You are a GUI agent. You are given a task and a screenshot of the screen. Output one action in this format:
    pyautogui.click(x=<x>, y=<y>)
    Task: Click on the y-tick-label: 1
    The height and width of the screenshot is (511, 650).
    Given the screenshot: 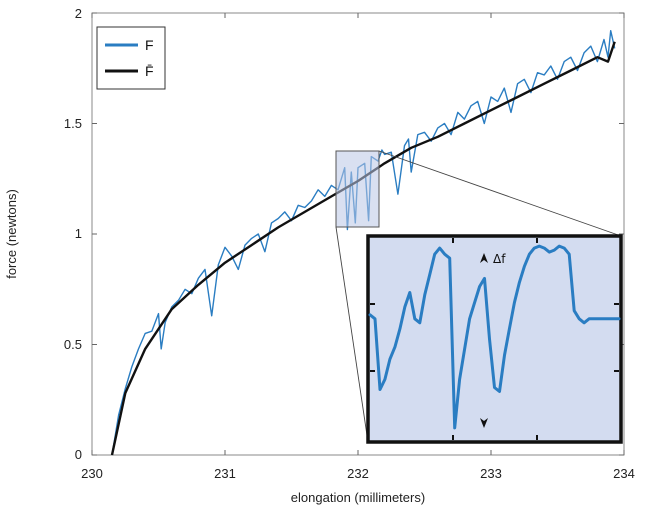 What is the action you would take?
    pyautogui.click(x=78, y=233)
    